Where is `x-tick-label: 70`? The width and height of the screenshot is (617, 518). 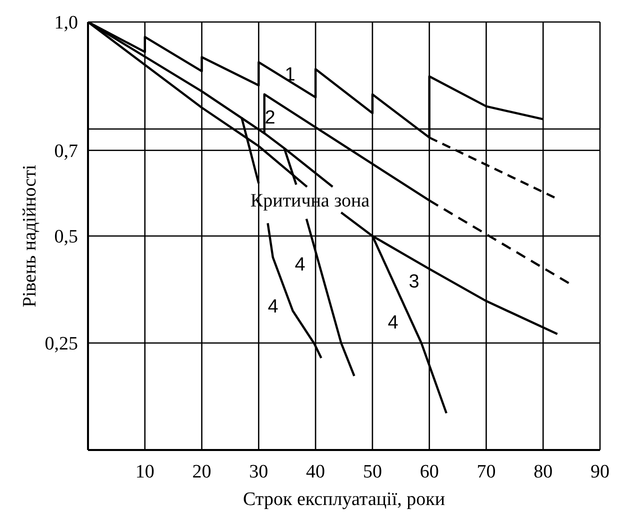
x-tick-label: 70 is located at coordinates (486, 471).